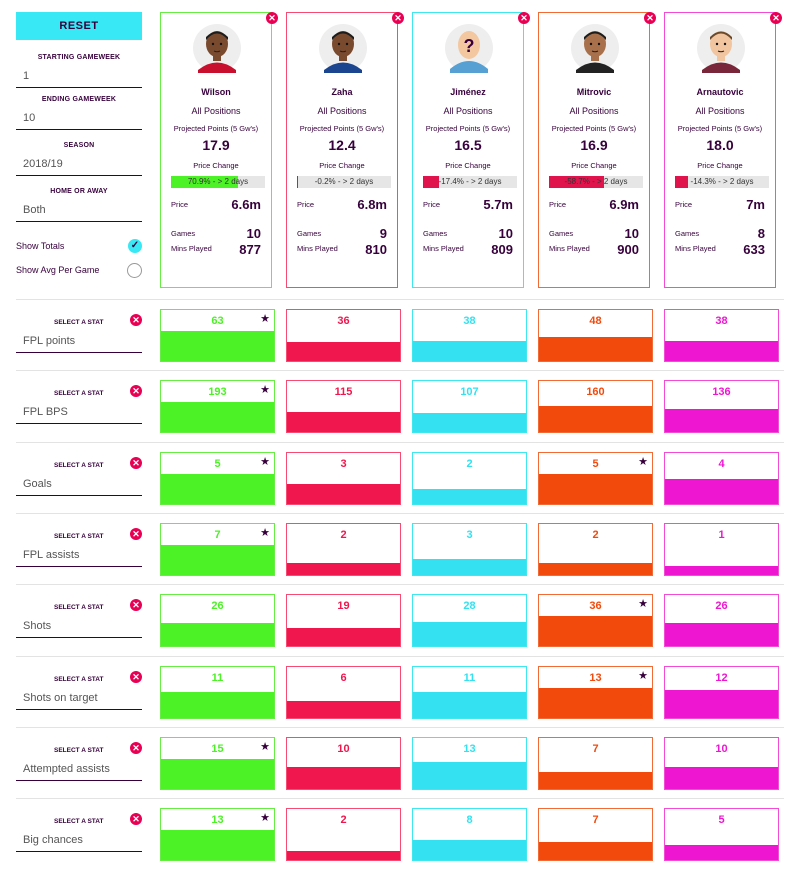 The height and width of the screenshot is (879, 800). What do you see at coordinates (79, 167) in the screenshot?
I see `season-select: 2018/19` at bounding box center [79, 167].